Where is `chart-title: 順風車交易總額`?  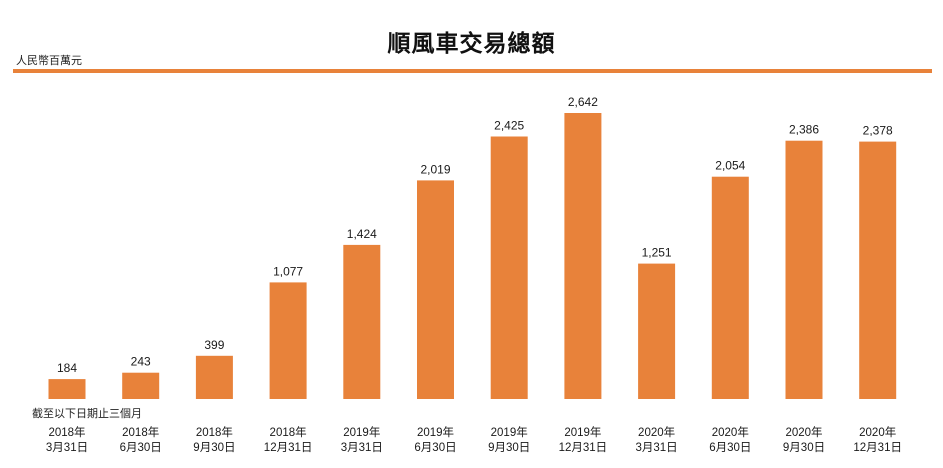
chart-title: 順風車交易總額 is located at coordinates (471, 43).